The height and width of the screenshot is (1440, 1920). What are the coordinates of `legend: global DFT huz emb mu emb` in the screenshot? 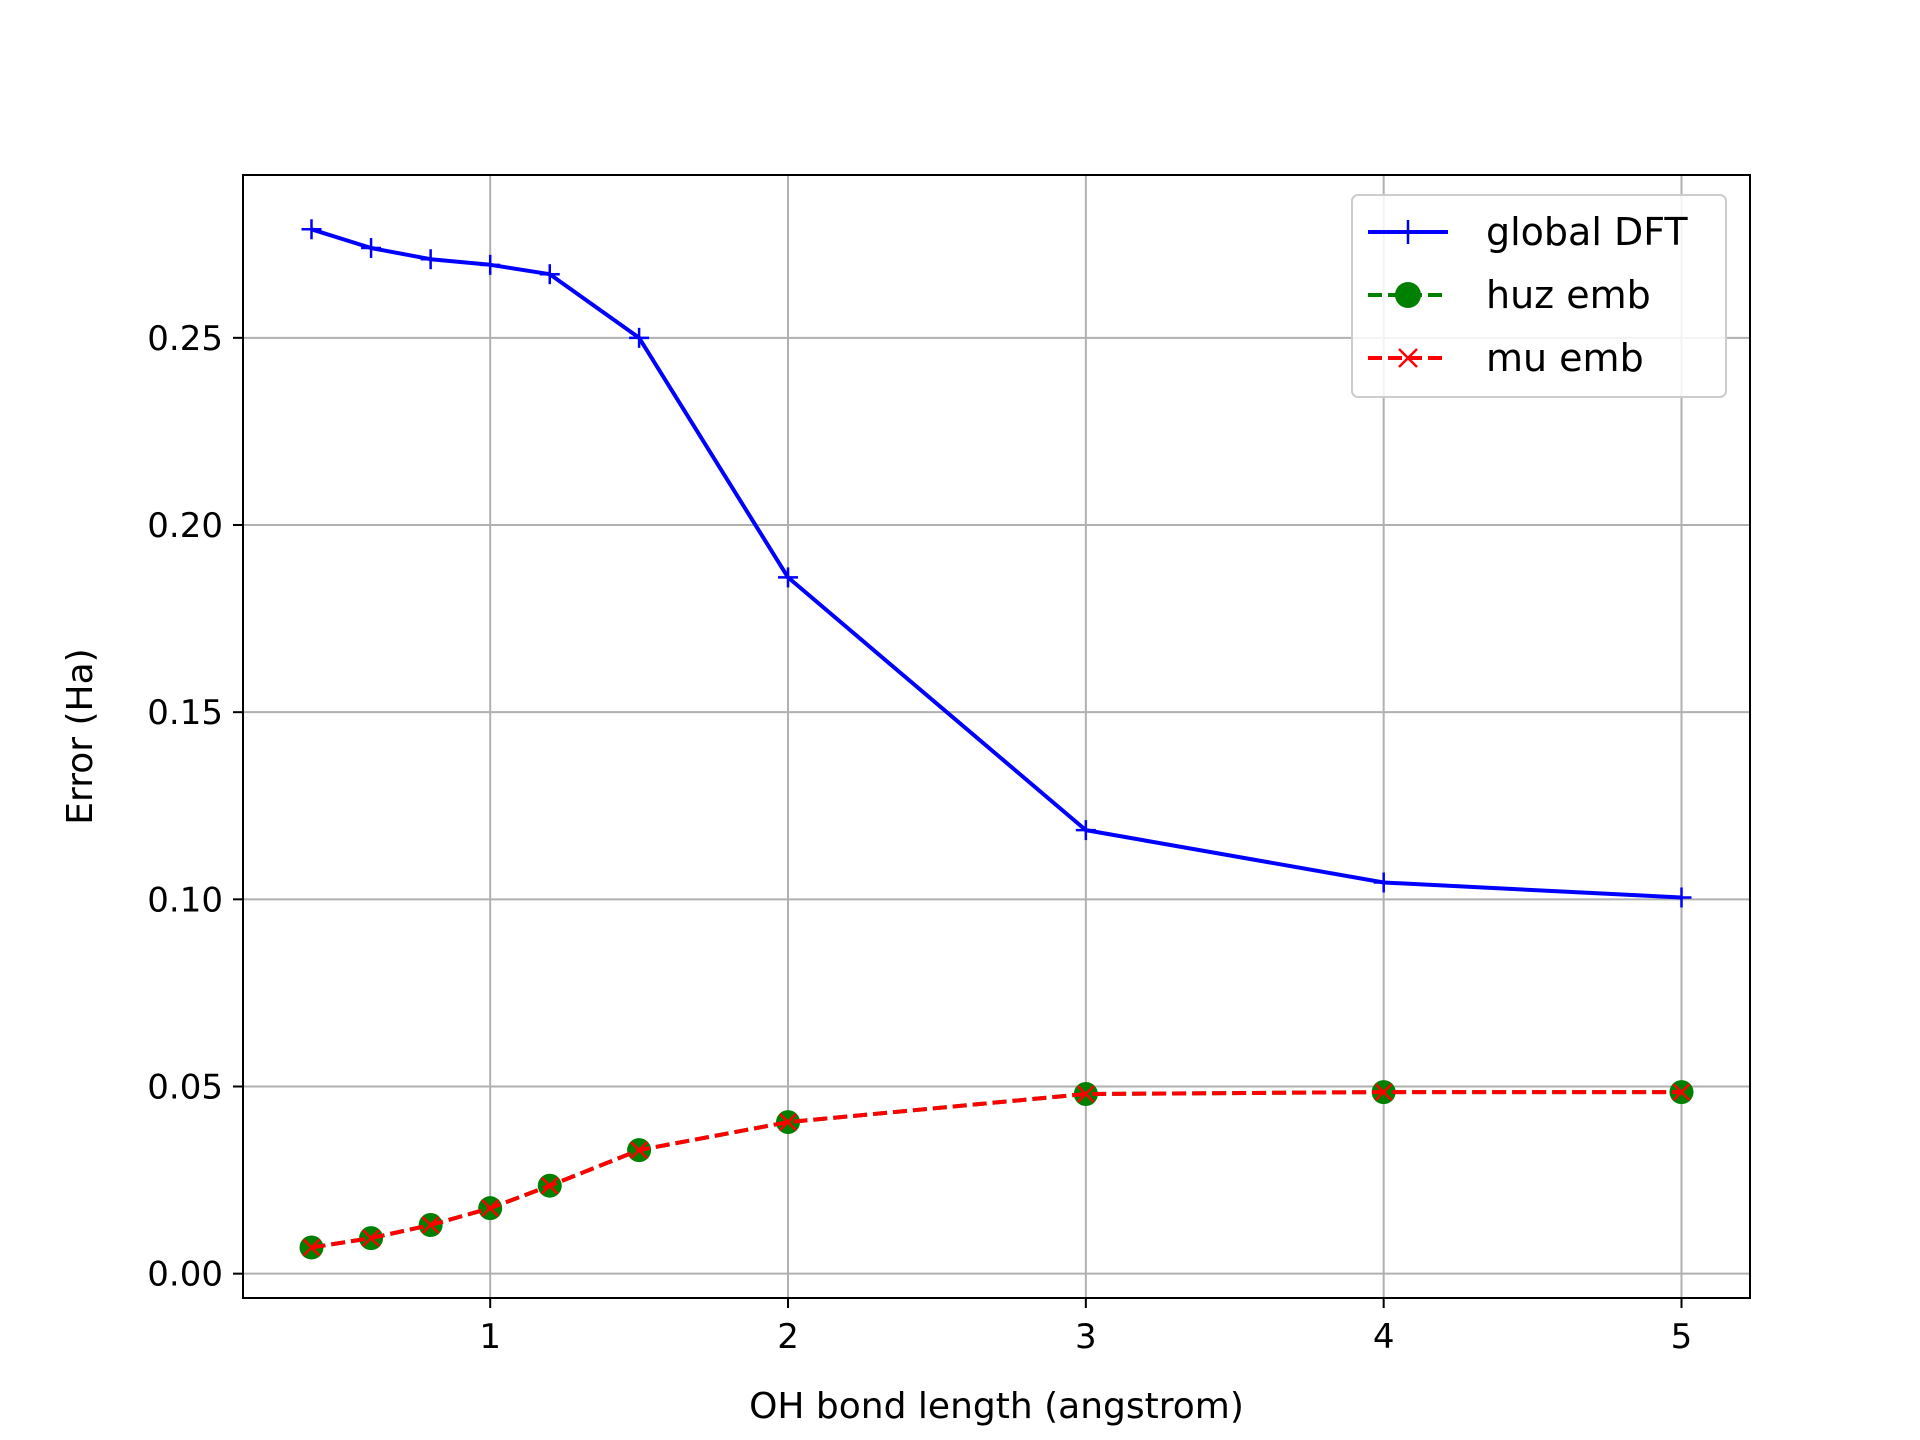 It's located at (1539, 296).